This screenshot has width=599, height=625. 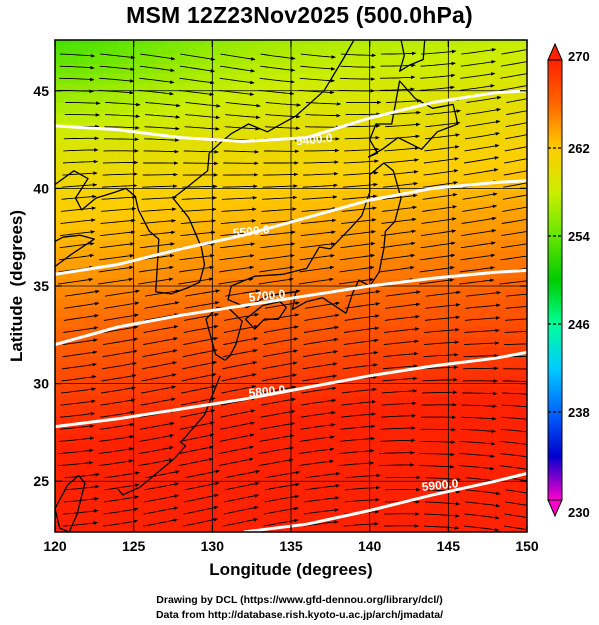 I want to click on contour-line, so click(x=291, y=389).